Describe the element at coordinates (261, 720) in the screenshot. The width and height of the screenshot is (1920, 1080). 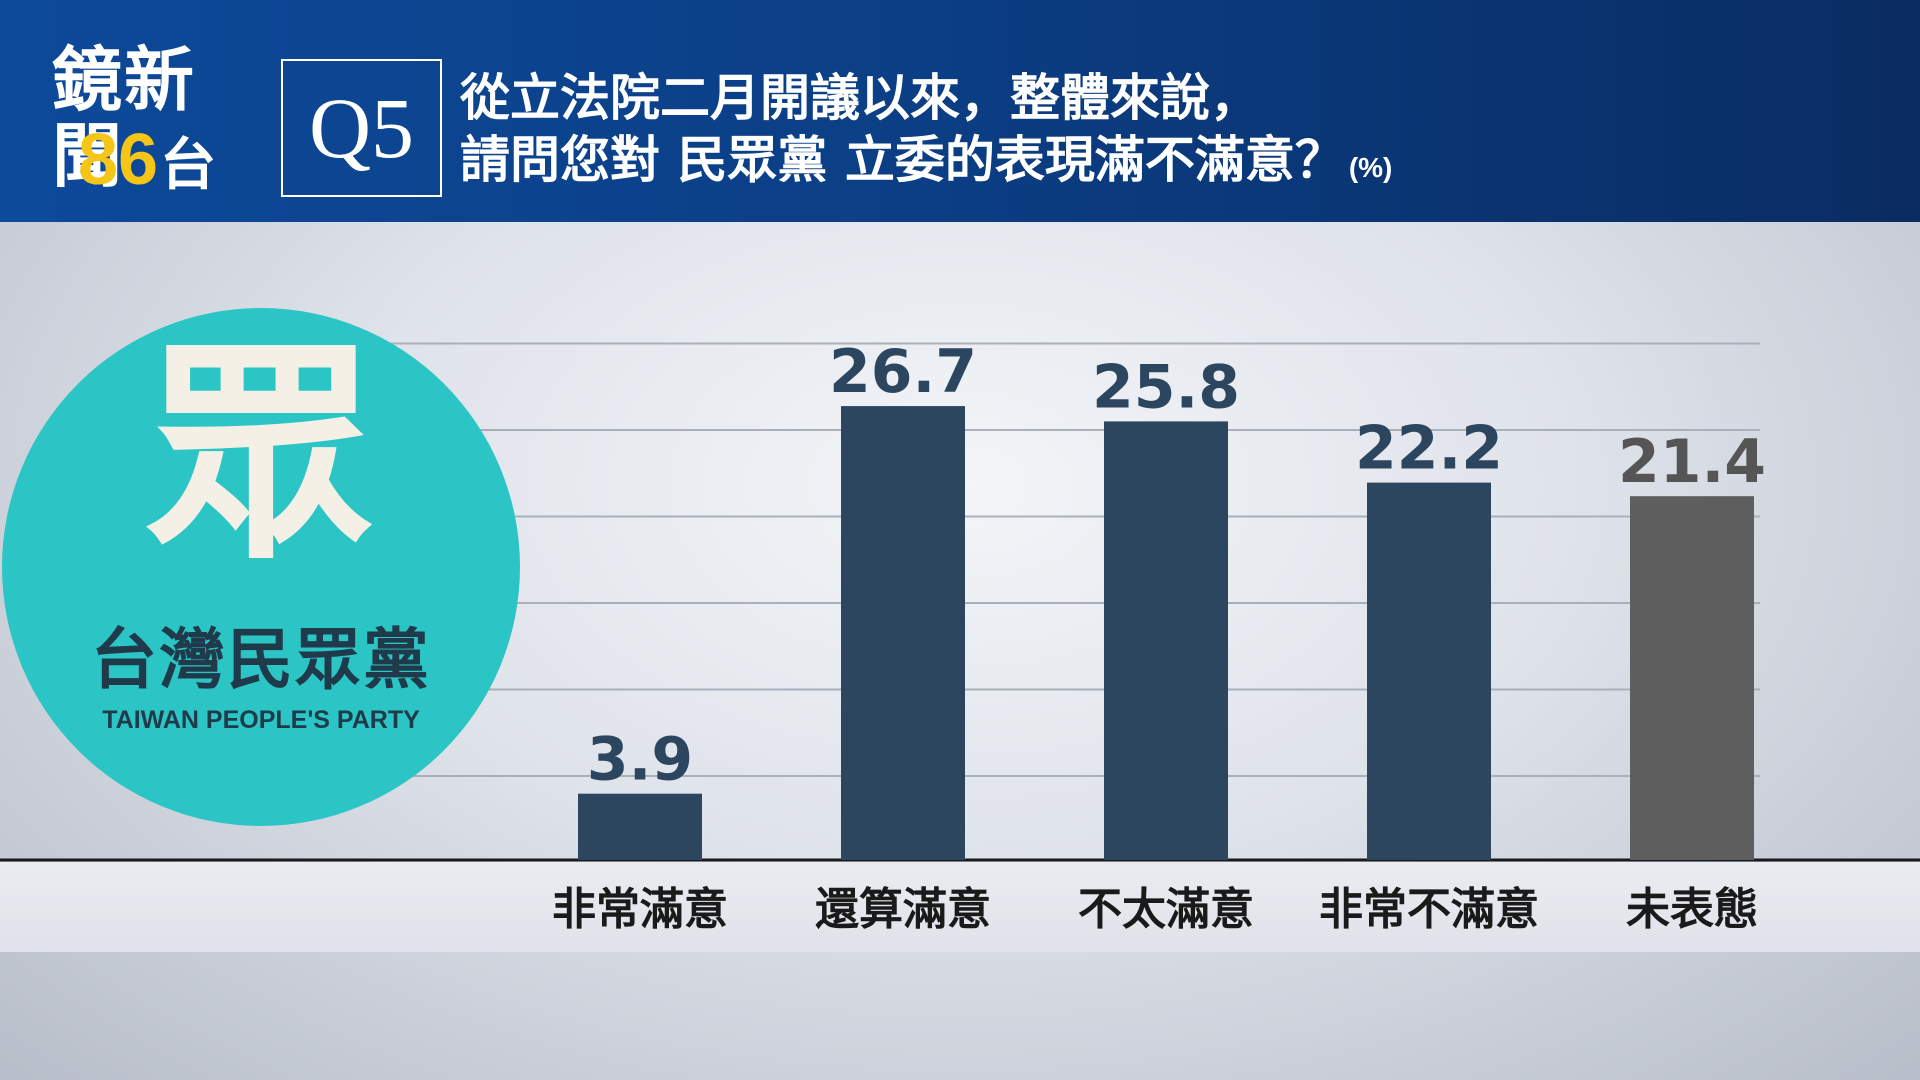
I see `party-name-english: TAIWAN PEOPLE'S PARTY` at that location.